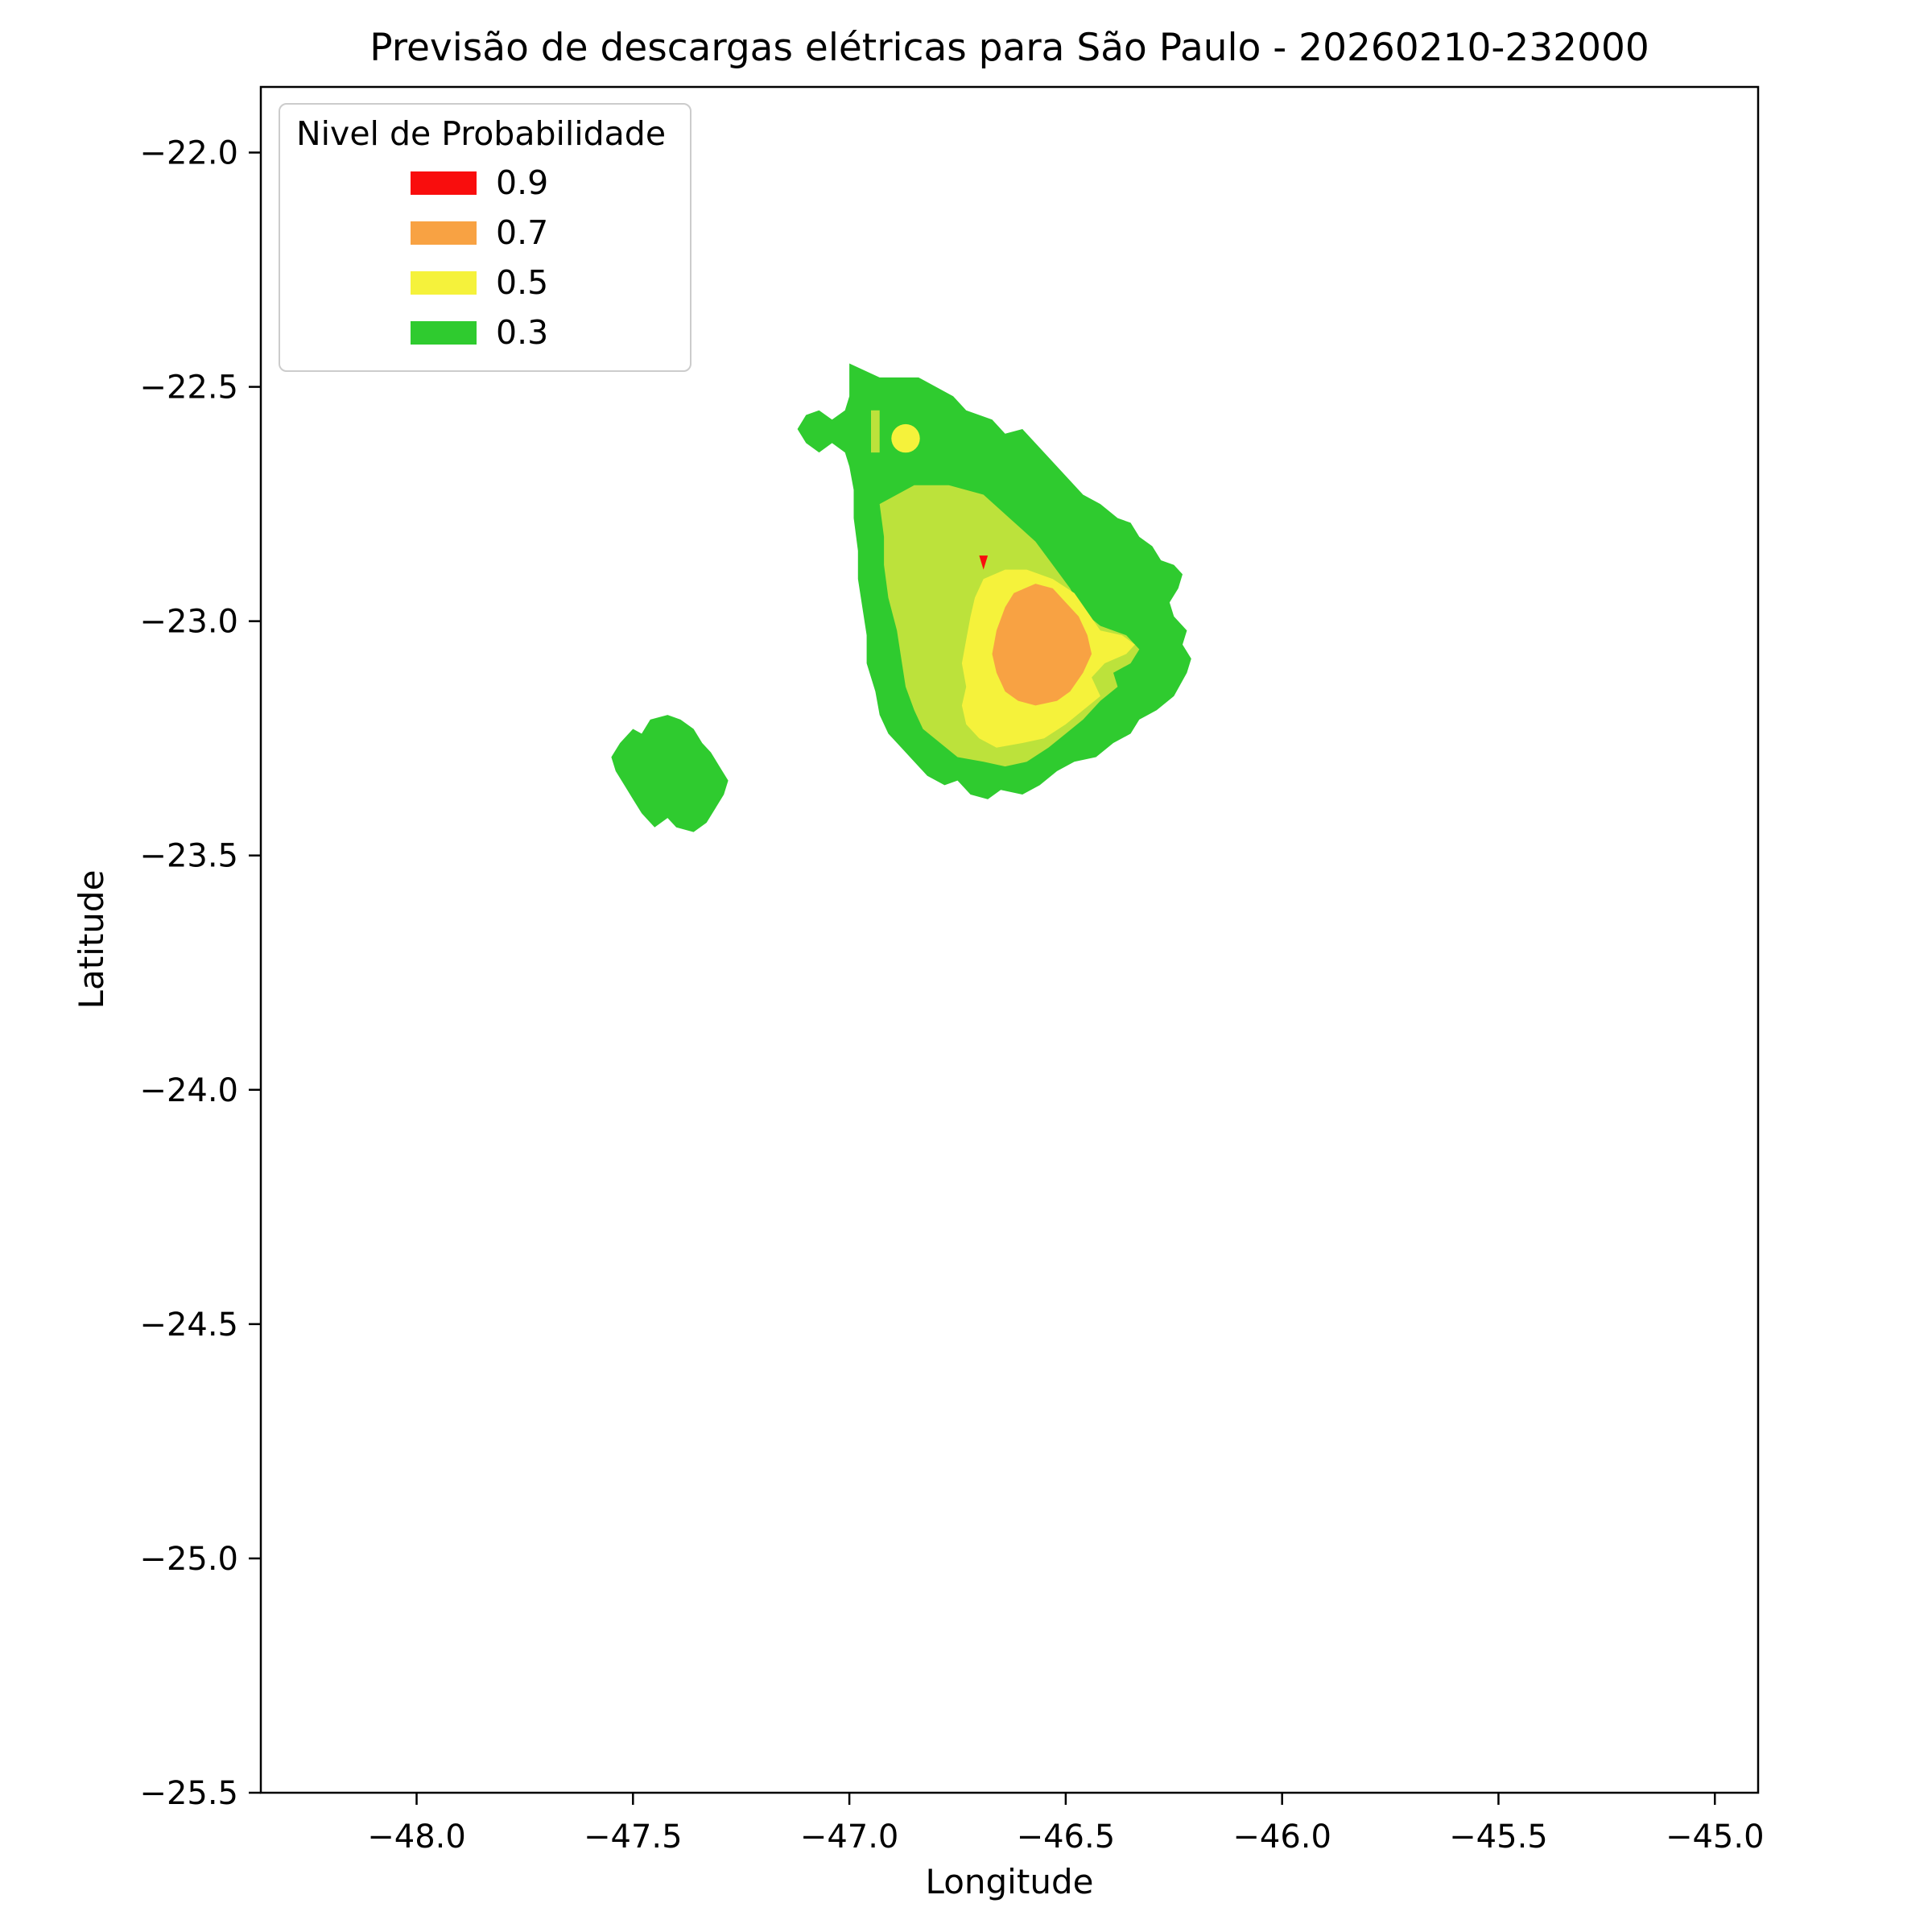 This screenshot has width=1932, height=1932. Describe the element at coordinates (905, 438) in the screenshot. I see `marker-yellow-dot` at that location.